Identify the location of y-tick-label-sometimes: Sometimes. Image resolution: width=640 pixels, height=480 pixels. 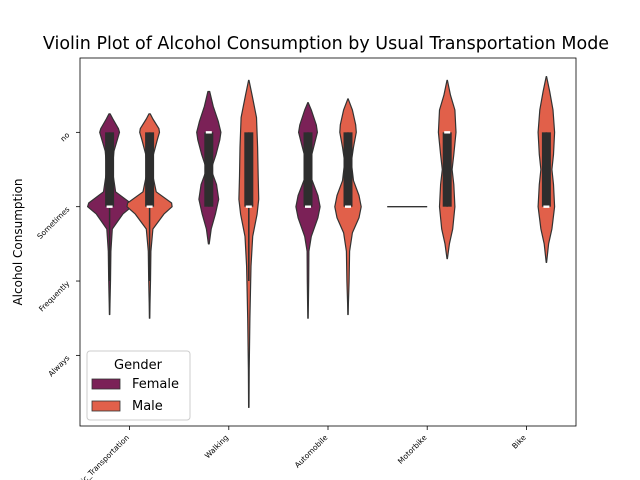
(53, 223).